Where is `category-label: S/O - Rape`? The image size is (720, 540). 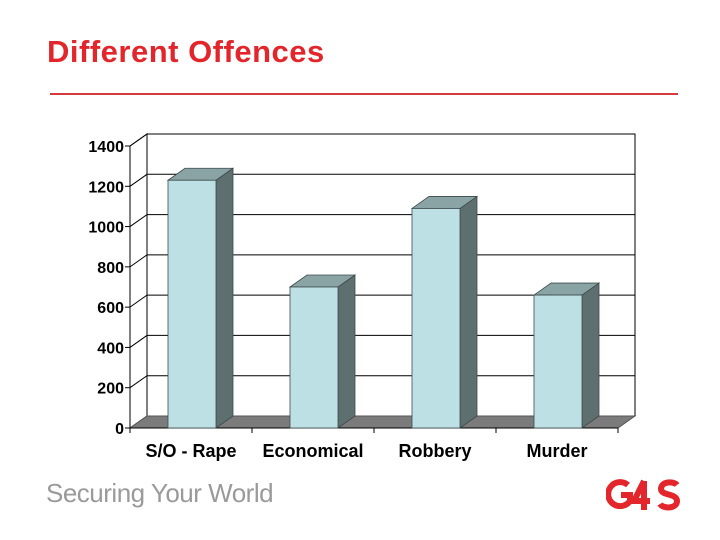
category-label: S/O - Rape is located at coordinates (190, 451).